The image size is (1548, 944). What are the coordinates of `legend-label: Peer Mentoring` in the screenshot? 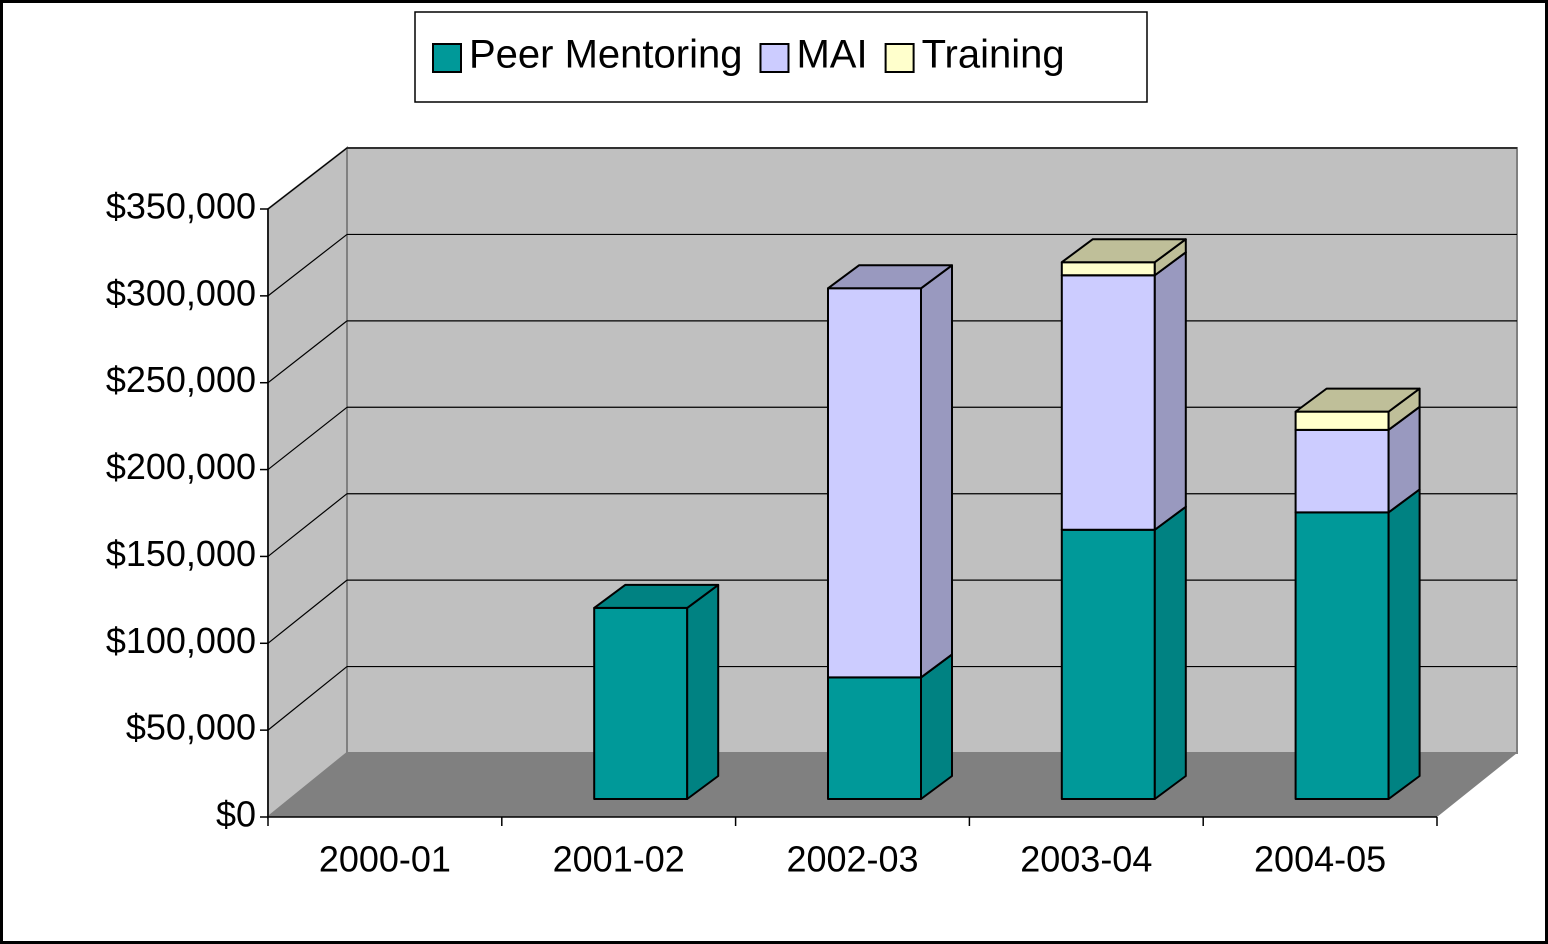 It's located at (605, 55).